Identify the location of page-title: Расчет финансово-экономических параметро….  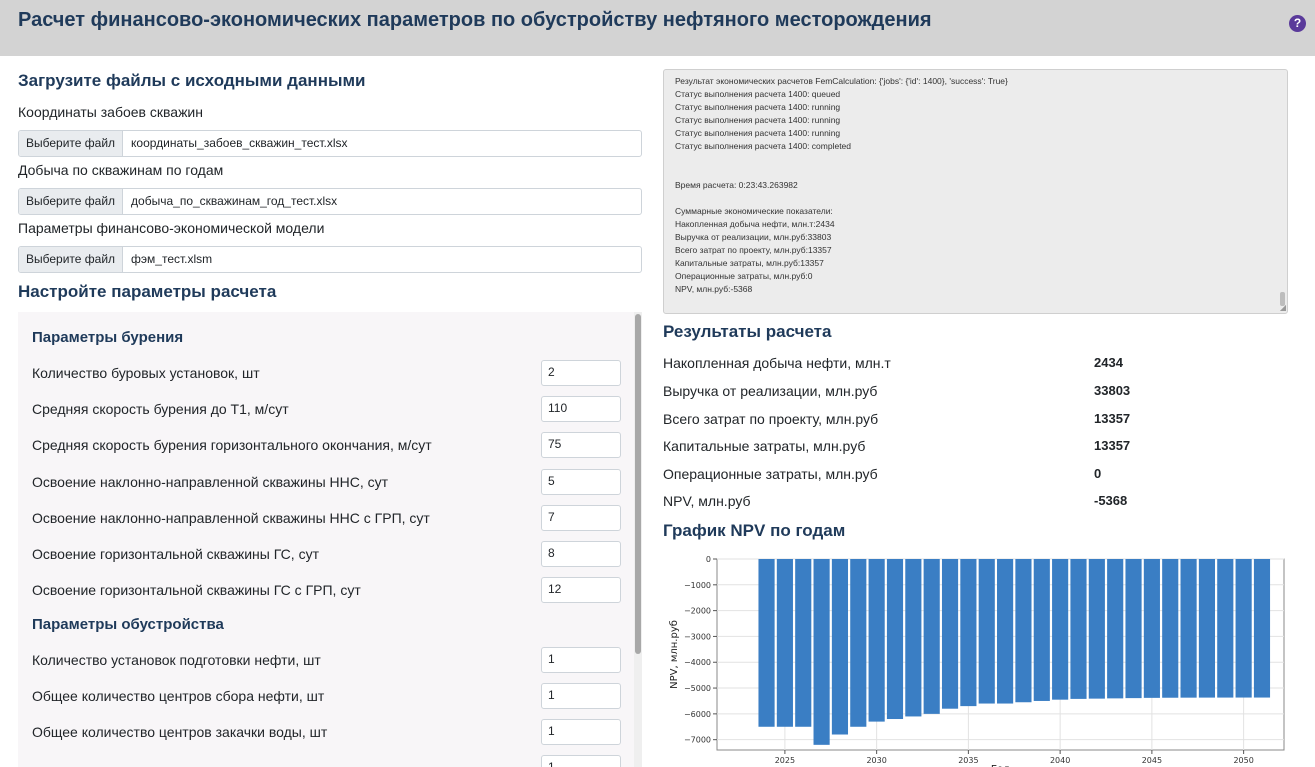
(475, 20).